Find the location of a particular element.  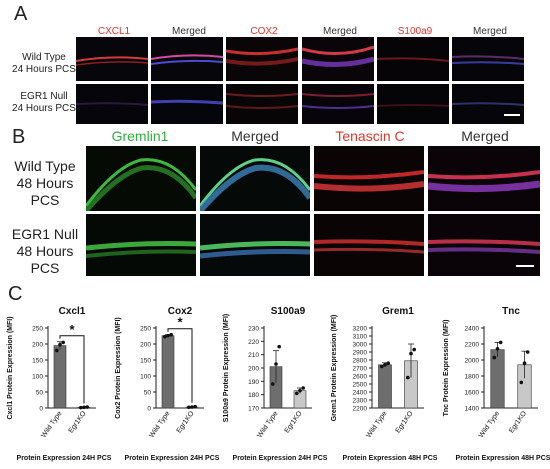

y-tick-label: 2500 is located at coordinates (360, 385).